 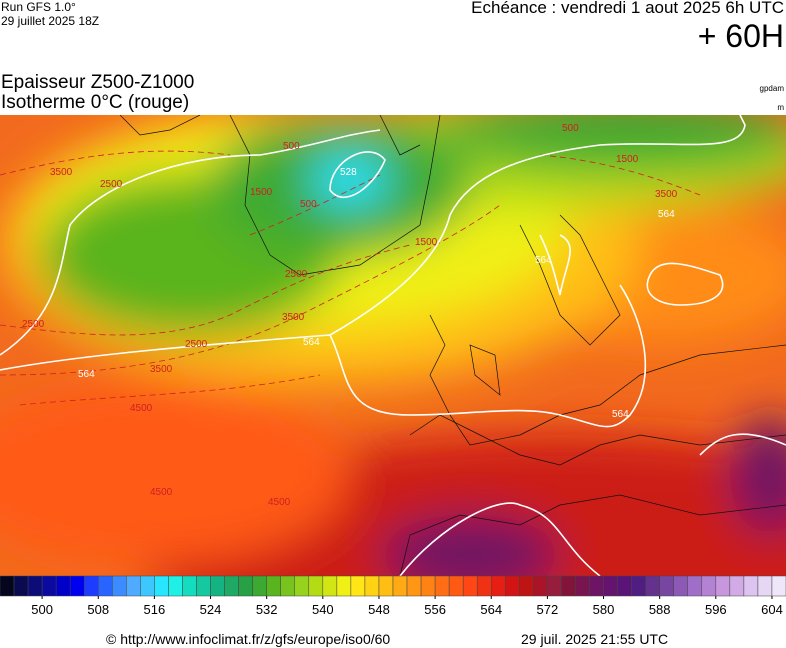 I want to click on colorbar-tick-label: 524, so click(x=211, y=609).